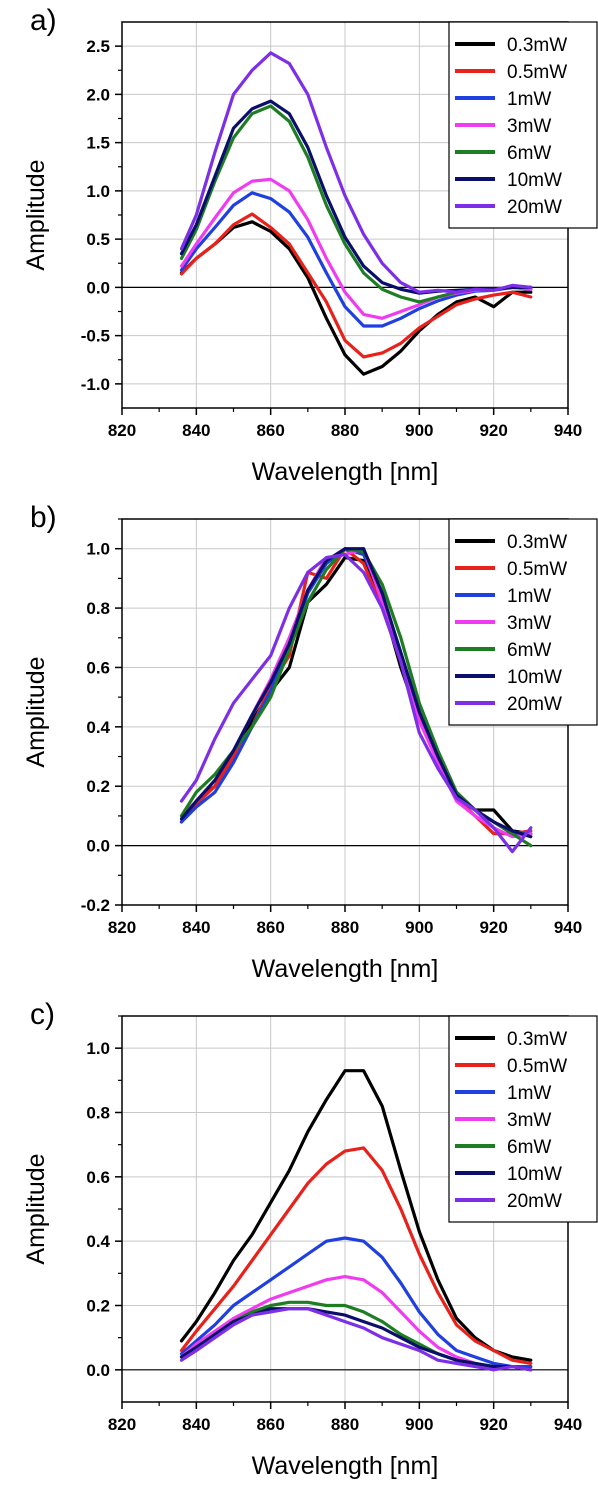 The width and height of the screenshot is (598, 1491). I want to click on panel-label: c), so click(42, 1014).